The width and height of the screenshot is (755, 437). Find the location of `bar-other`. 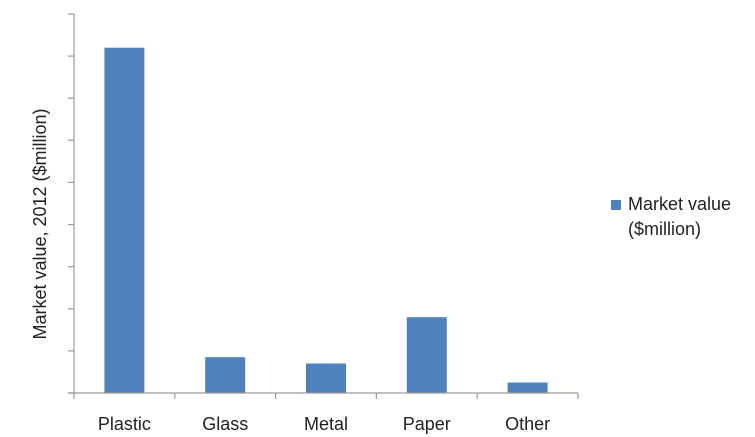

bar-other is located at coordinates (527, 387).